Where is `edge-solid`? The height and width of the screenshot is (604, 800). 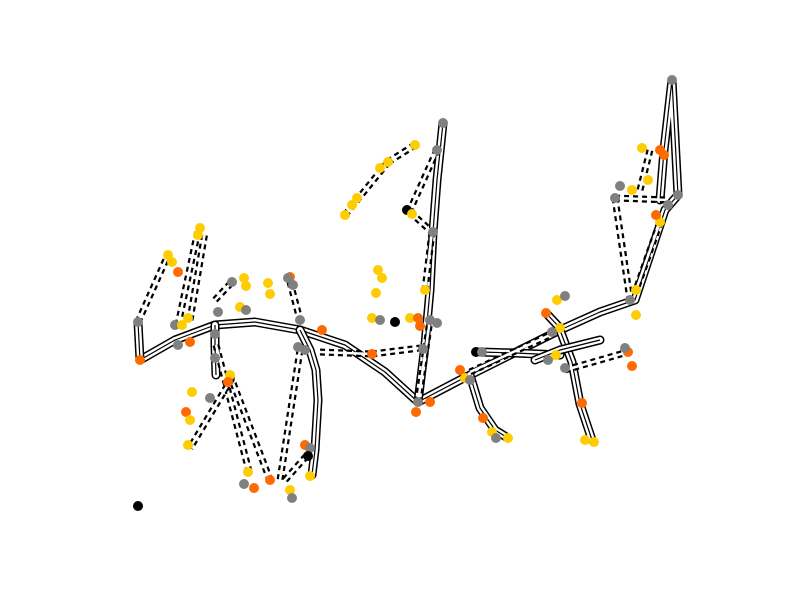 edge-solid is located at coordinates (279, 362).